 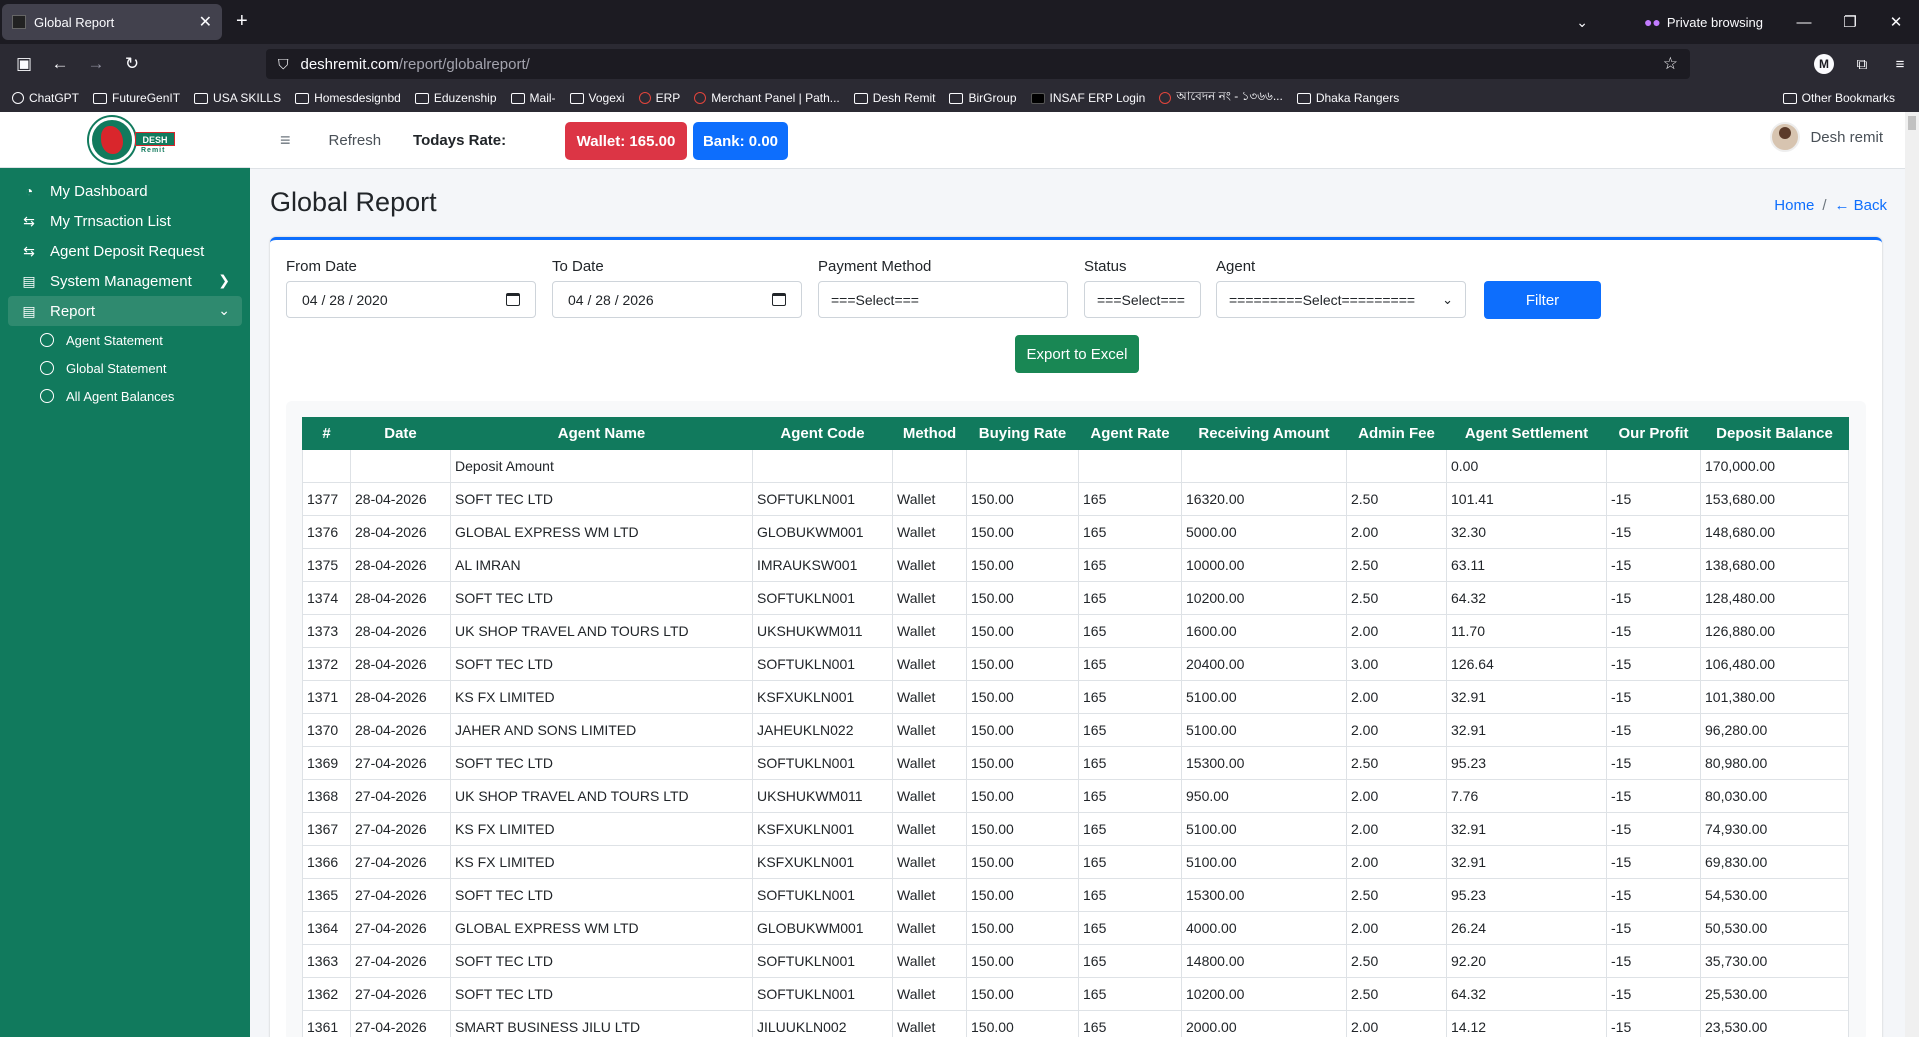 I want to click on sidebar-subitem-label: All Agent Balances, so click(x=120, y=396).